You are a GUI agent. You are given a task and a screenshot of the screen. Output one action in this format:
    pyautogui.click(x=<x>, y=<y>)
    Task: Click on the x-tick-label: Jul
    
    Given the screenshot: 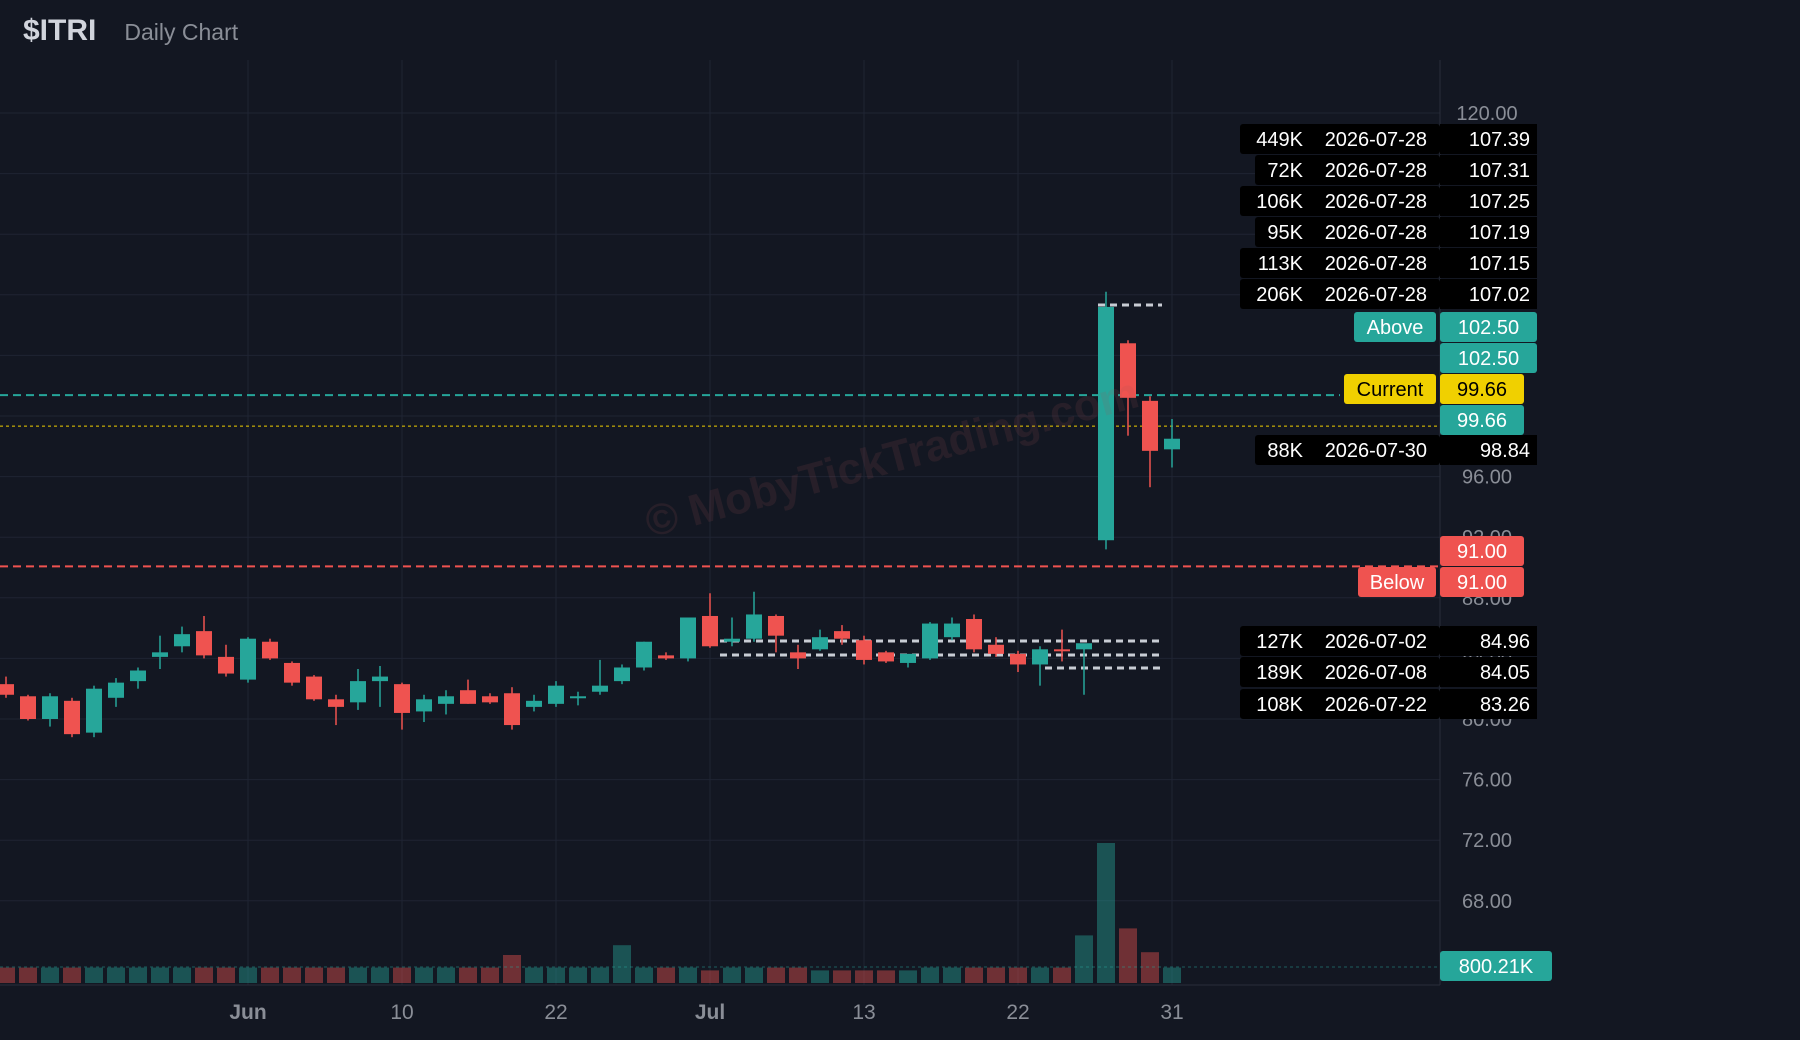 What is the action you would take?
    pyautogui.click(x=710, y=1012)
    